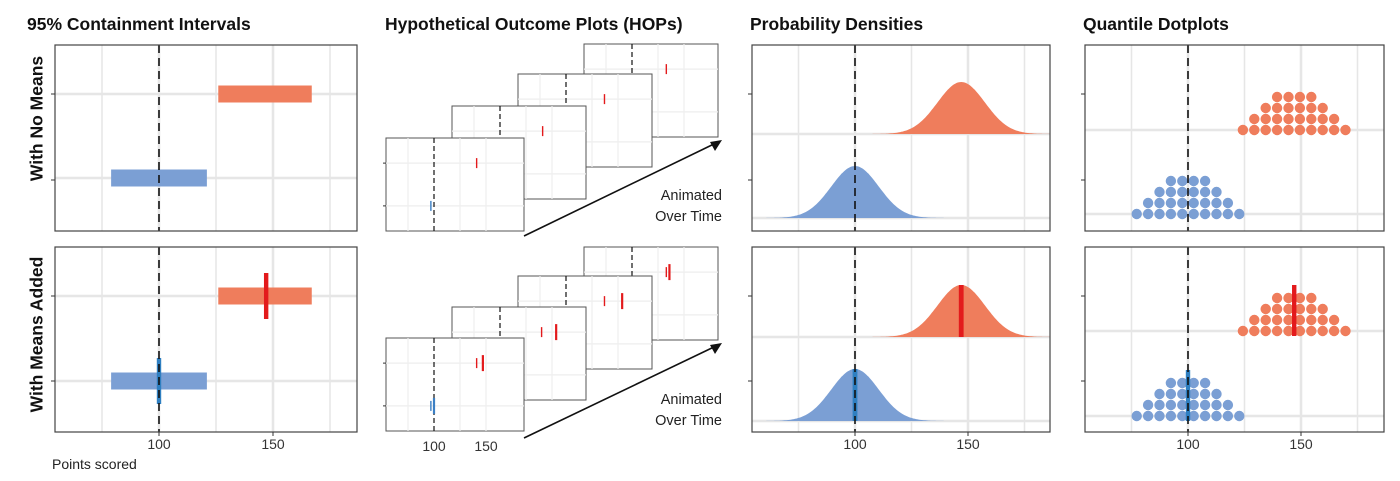 This screenshot has width=1400, height=481. I want to click on title-intervals: 95% Containment Intervals, so click(139, 24).